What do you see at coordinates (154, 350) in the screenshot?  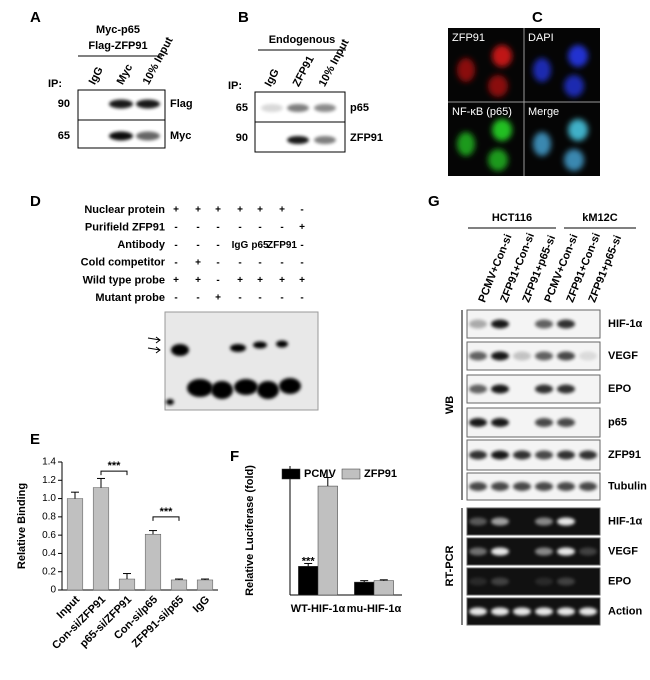 I see `arrow` at bounding box center [154, 350].